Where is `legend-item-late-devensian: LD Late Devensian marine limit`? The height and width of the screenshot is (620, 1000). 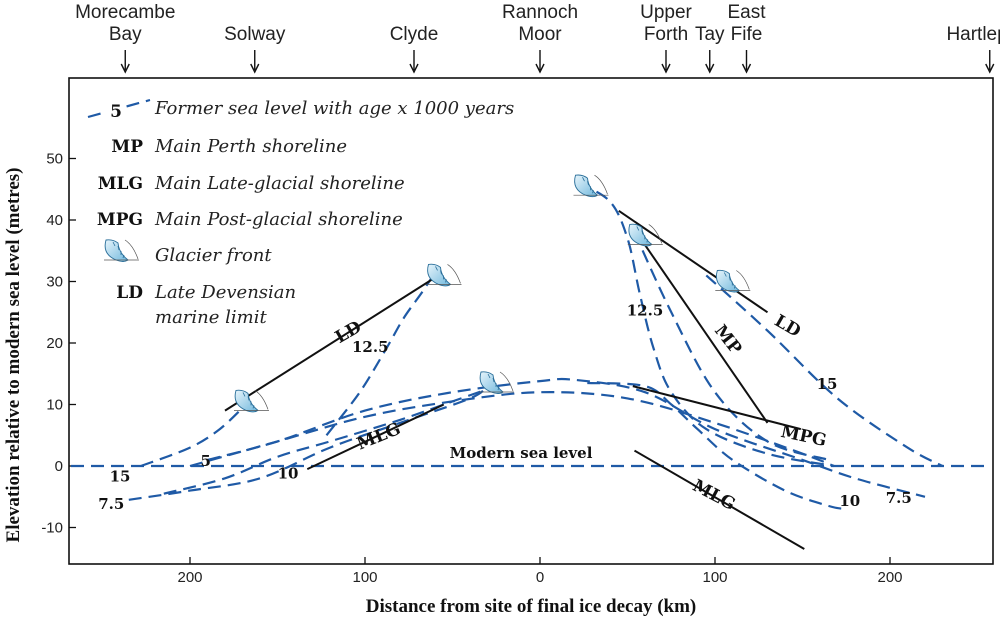 legend-item-late-devensian: LD Late Devensian marine limit is located at coordinates (206, 305).